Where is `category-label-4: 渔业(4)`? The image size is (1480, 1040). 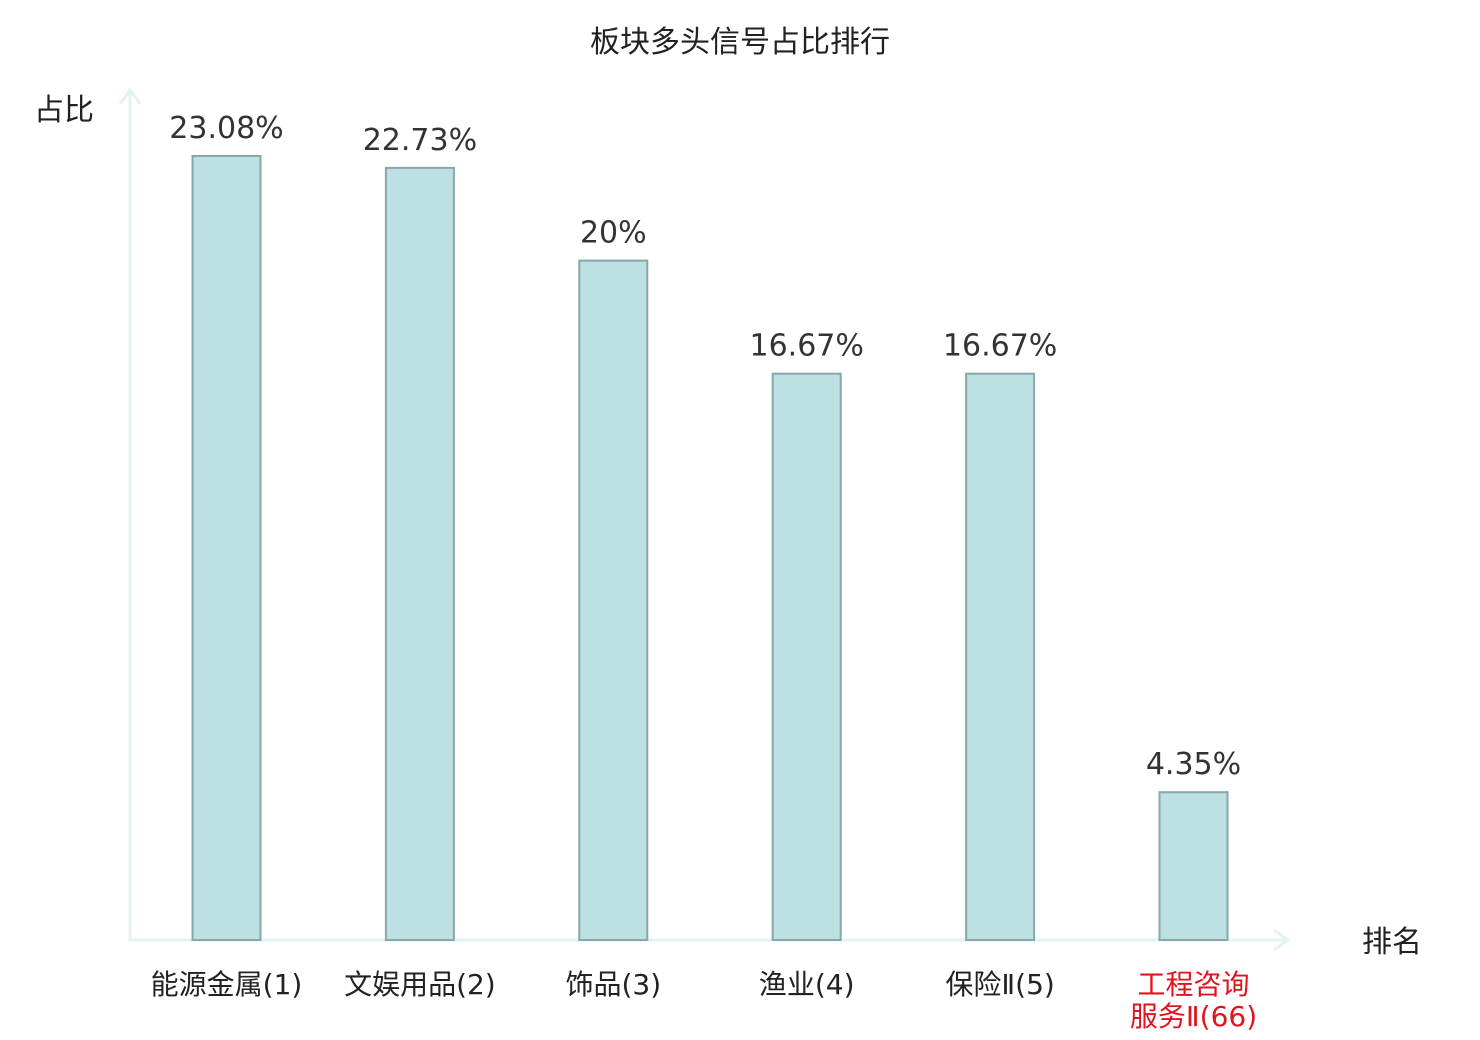
category-label-4: 渔业(4) is located at coordinates (807, 984).